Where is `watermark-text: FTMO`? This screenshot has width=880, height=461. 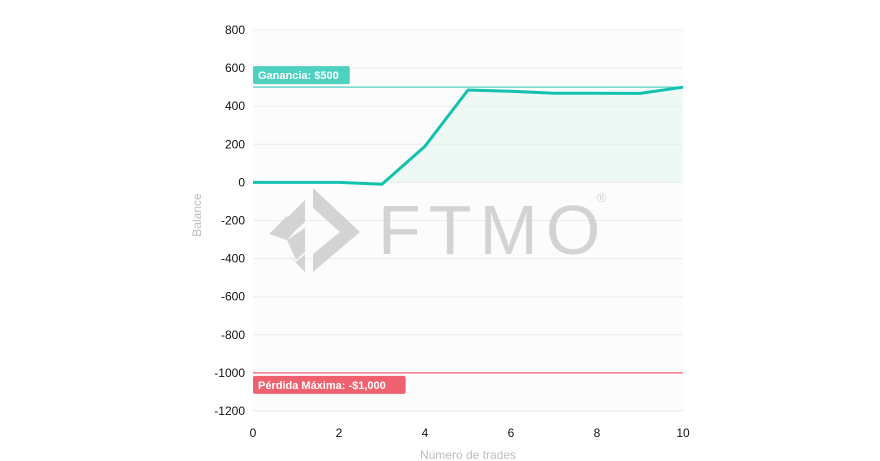 watermark-text: FTMO is located at coordinates (493, 230).